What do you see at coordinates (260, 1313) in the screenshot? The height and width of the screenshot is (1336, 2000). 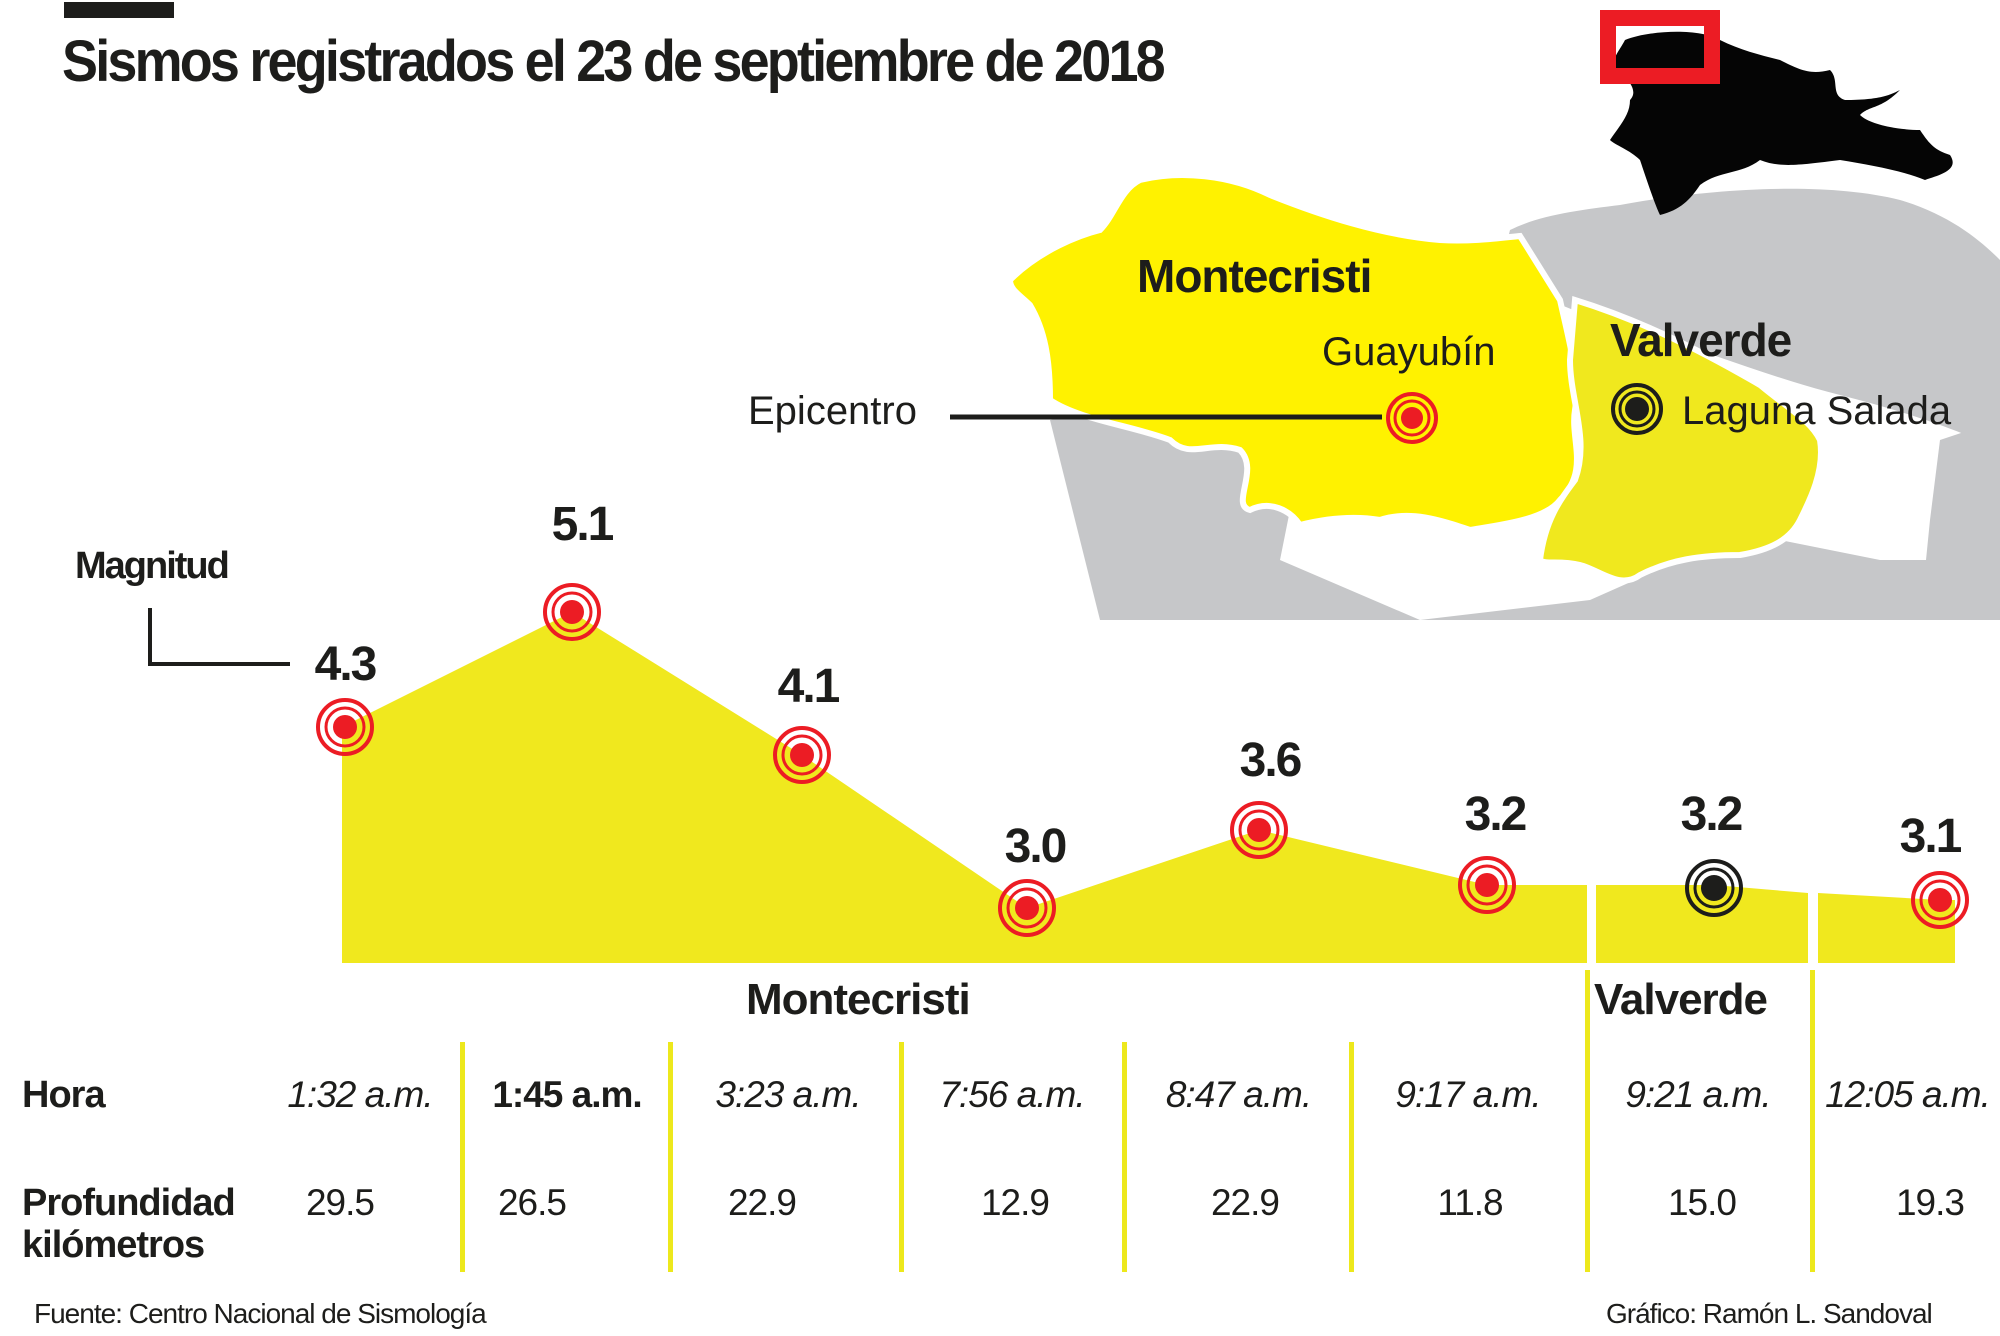 I see `source-note: Fuente: Centro Nacional de Sismología` at bounding box center [260, 1313].